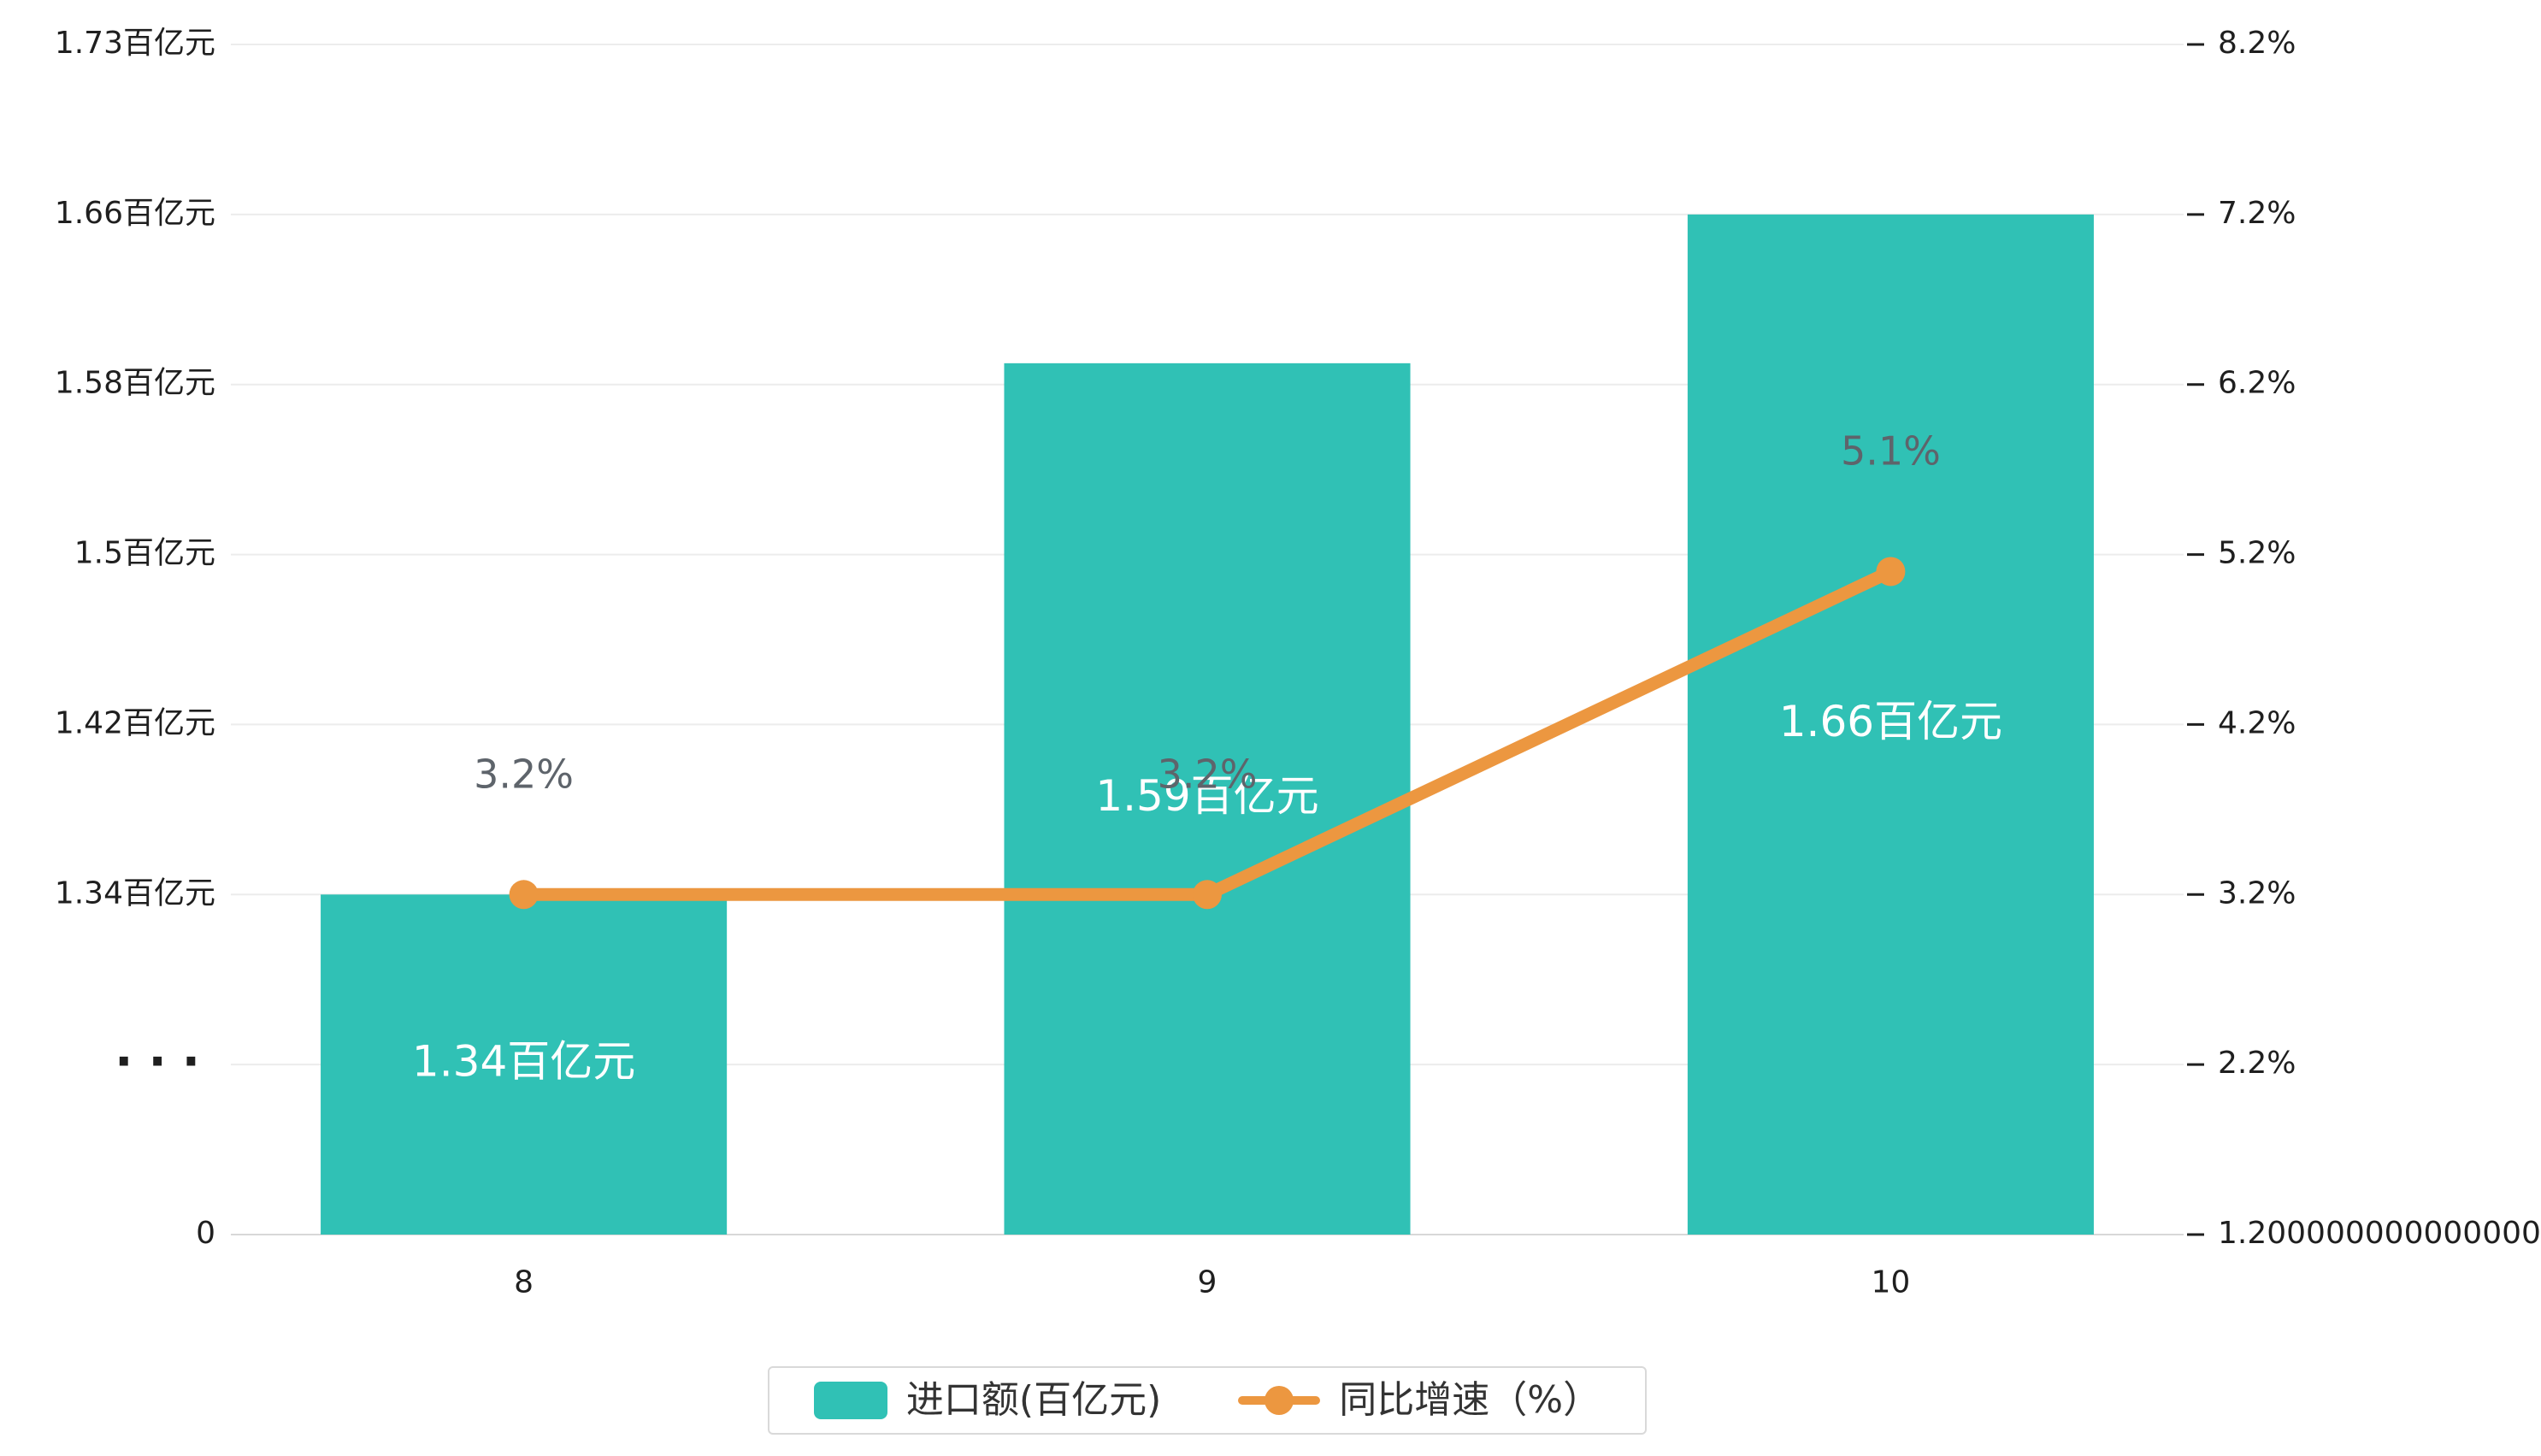  I want to click on bar-value-label: 1.66百亿元, so click(1890, 721).